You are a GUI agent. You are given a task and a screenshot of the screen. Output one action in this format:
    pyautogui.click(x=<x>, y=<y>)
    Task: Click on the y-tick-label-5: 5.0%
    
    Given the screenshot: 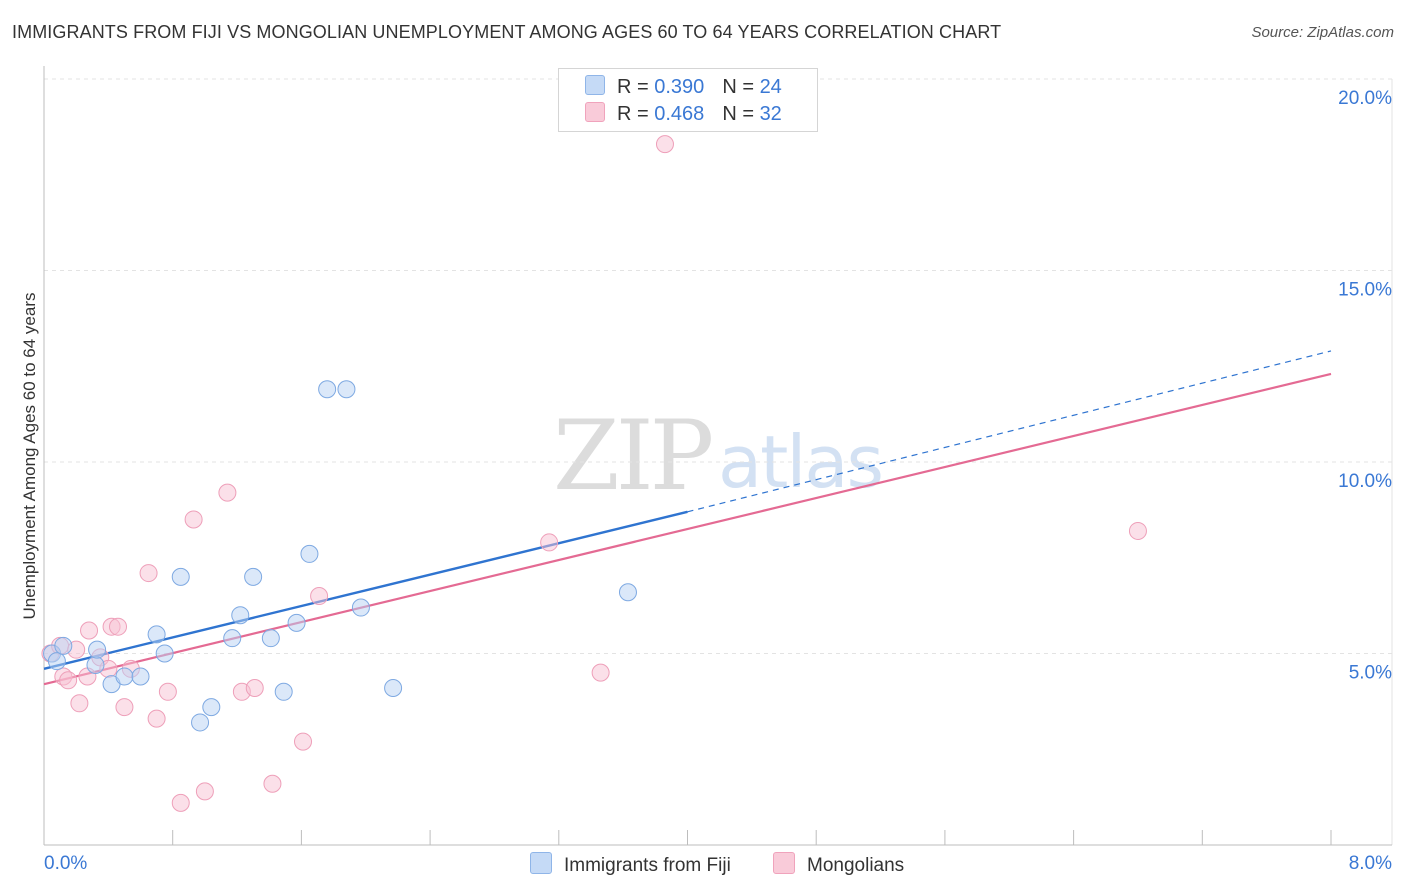 What is the action you would take?
    pyautogui.click(x=1370, y=673)
    